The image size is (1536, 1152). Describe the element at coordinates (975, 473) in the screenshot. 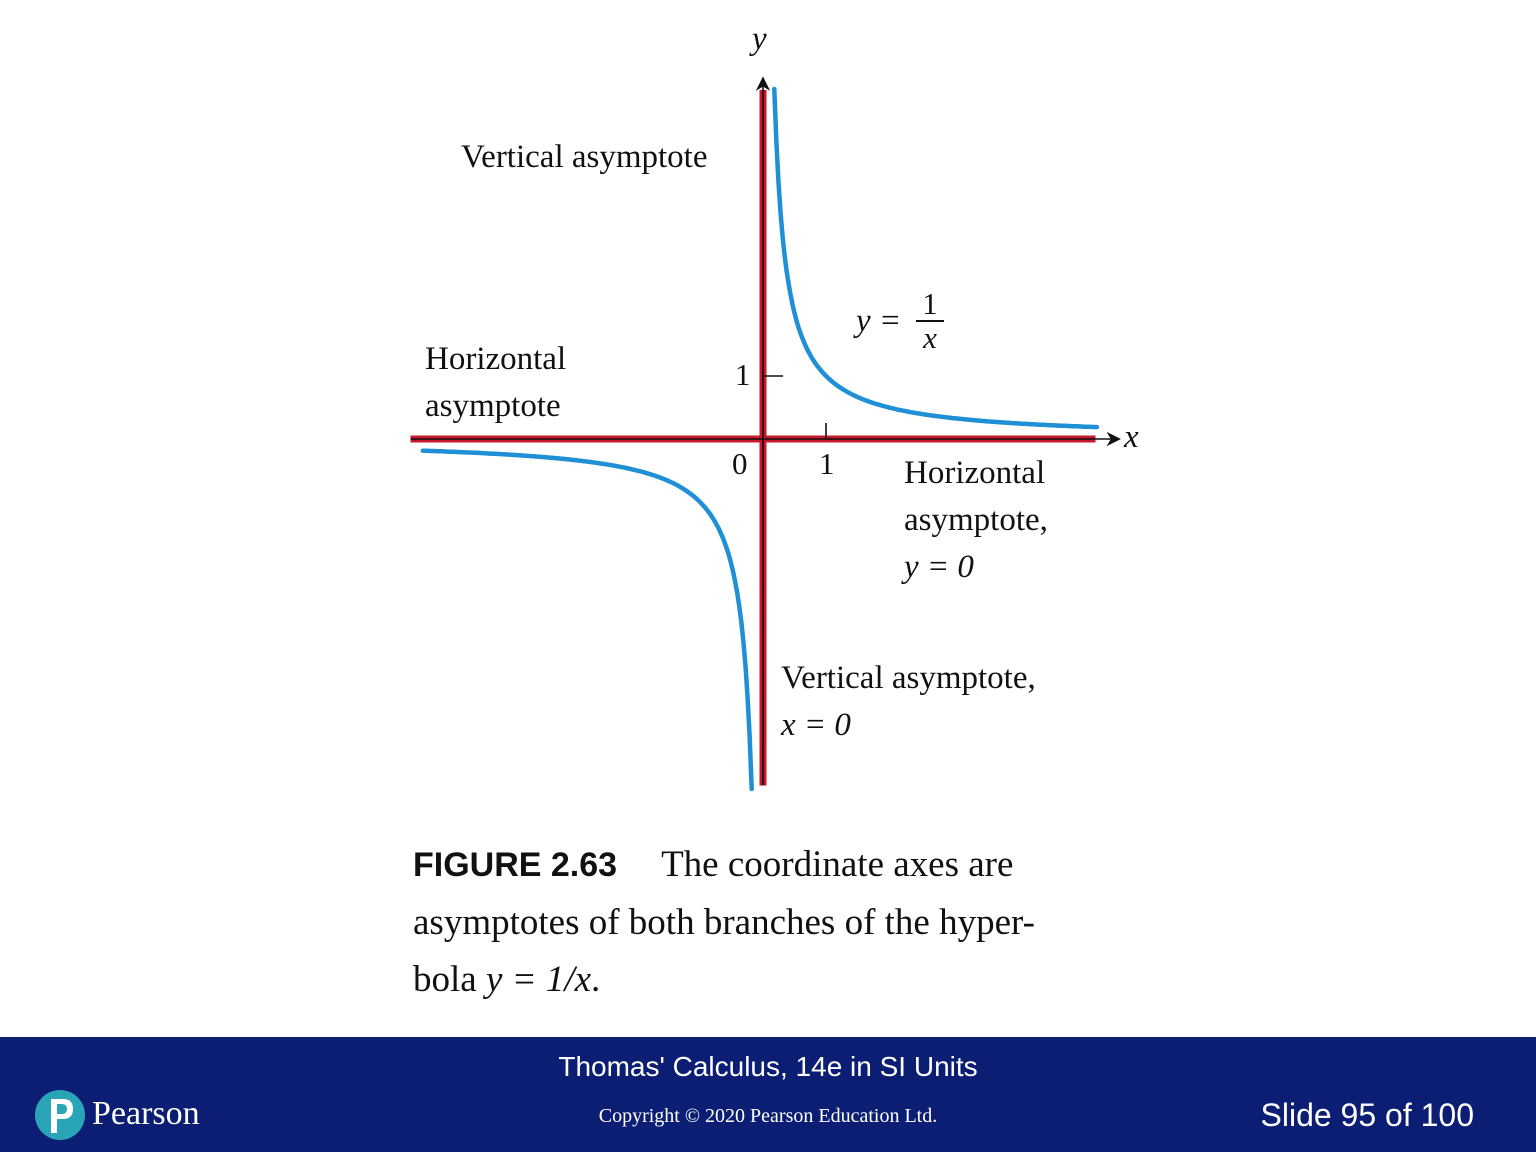

I see `horizontal-right-line-1: Horizontal` at that location.